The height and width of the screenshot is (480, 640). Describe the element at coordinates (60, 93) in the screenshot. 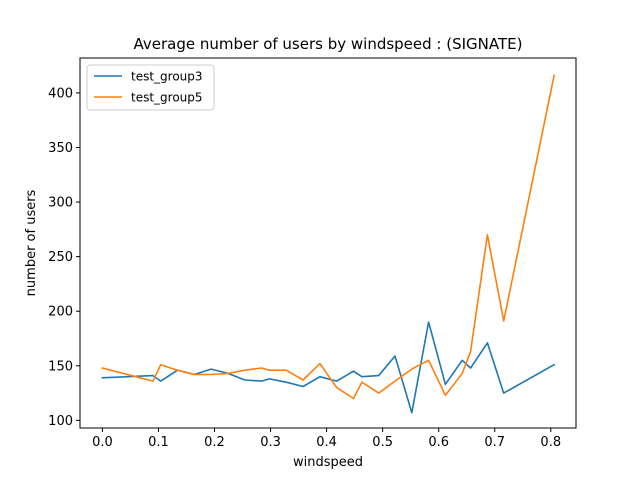

I see `y-tick-label: 400` at that location.